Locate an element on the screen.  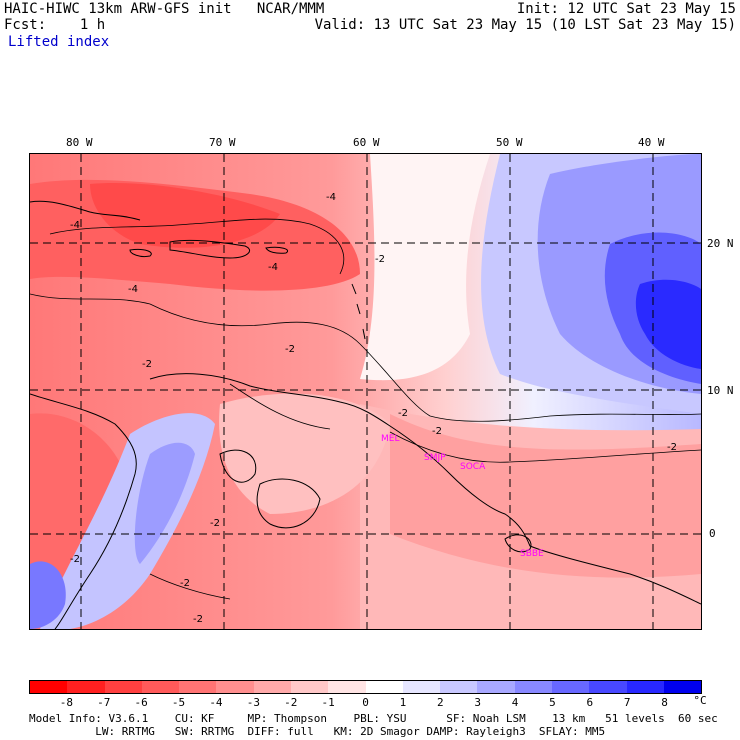
lon-label-70w: 70 W is located at coordinates (222, 142).